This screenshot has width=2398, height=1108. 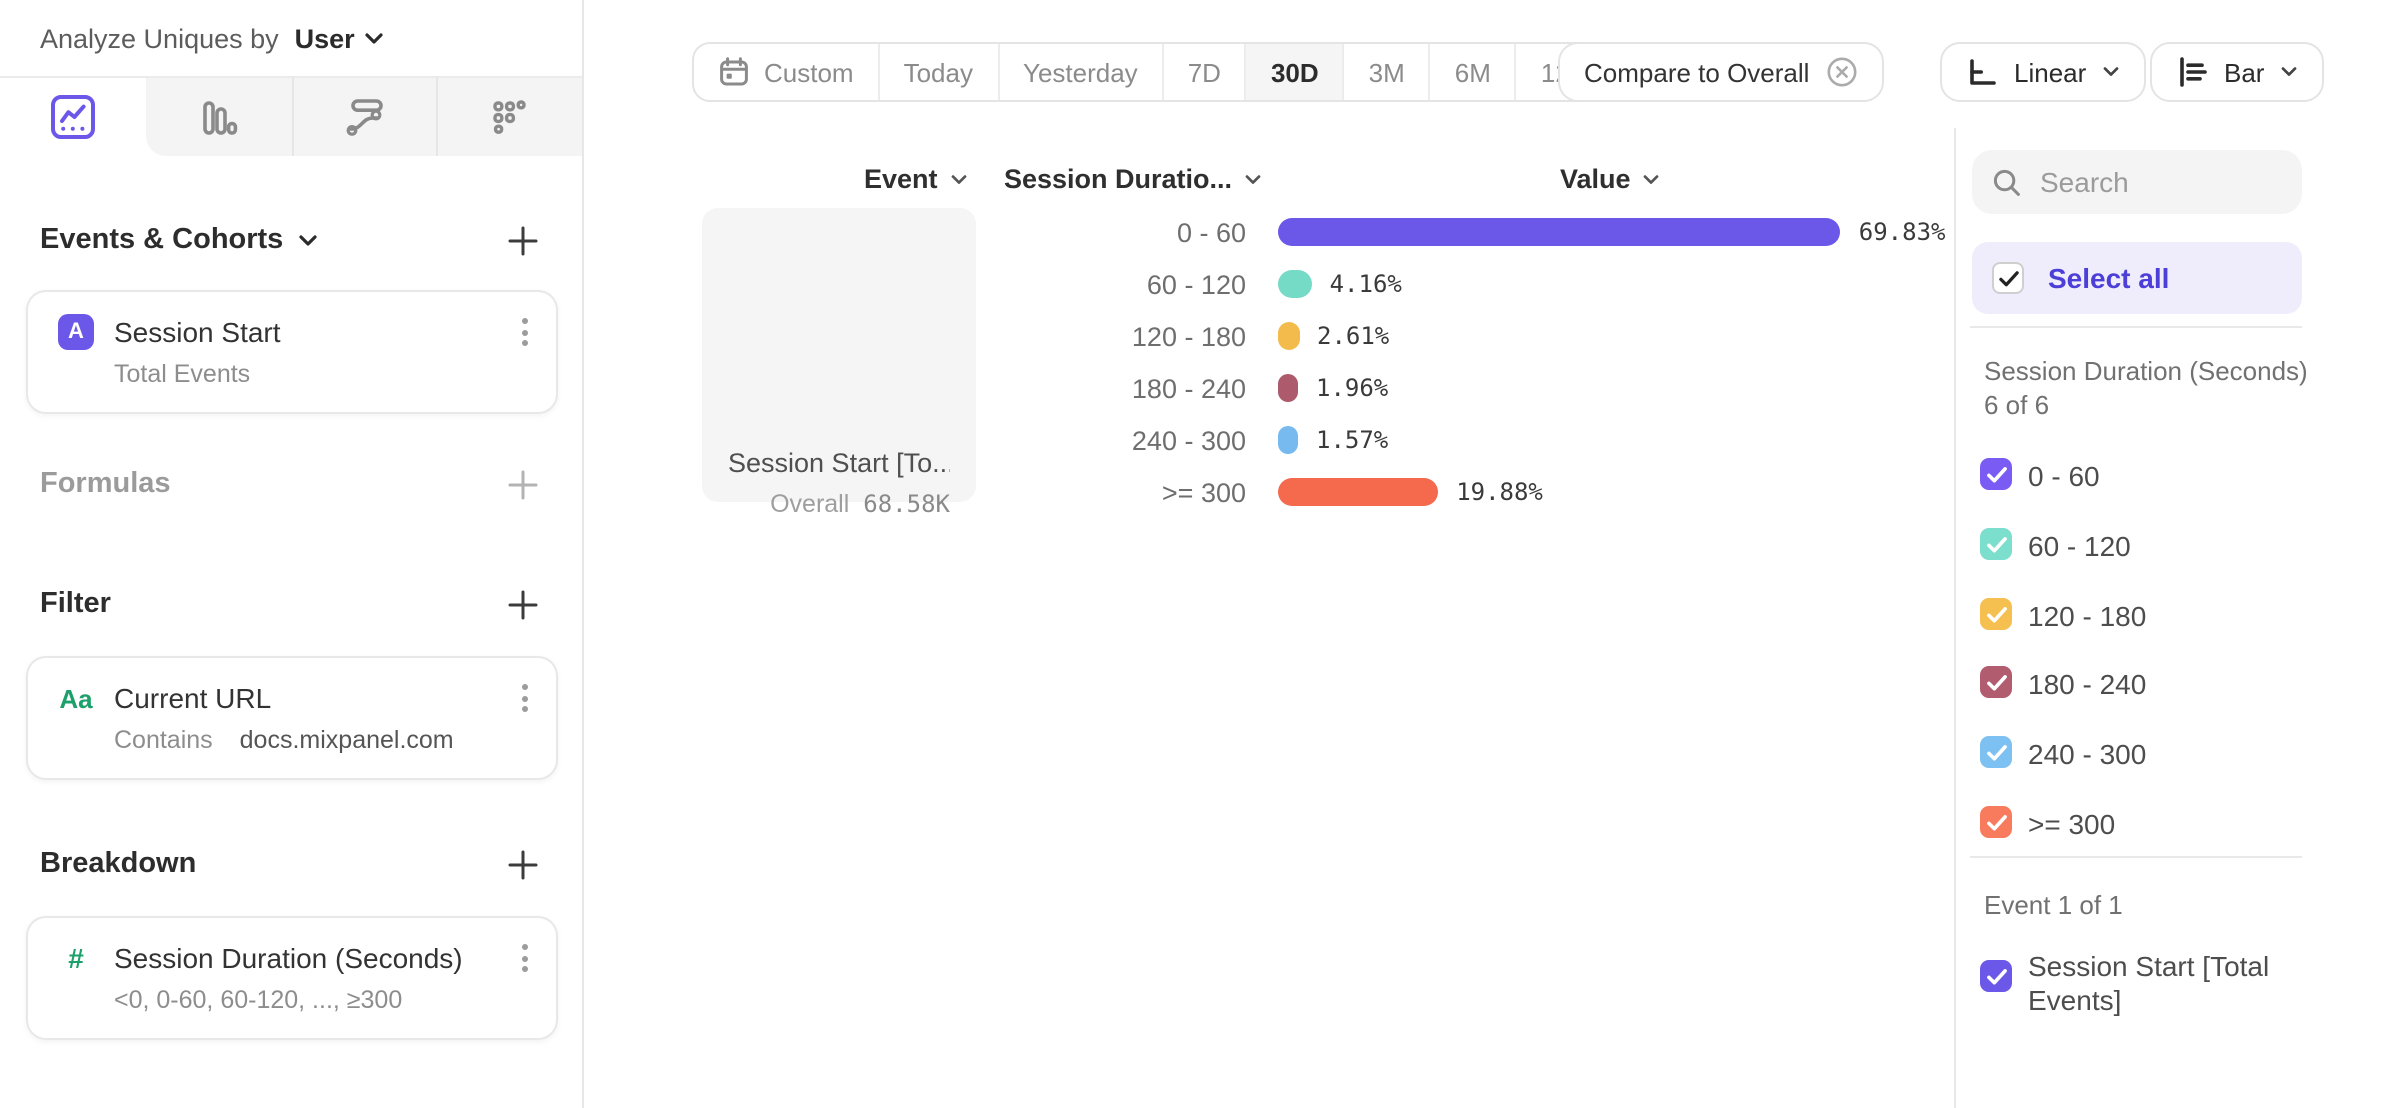 I want to click on axis-scale-dropdown: Linear, so click(x=2043, y=72).